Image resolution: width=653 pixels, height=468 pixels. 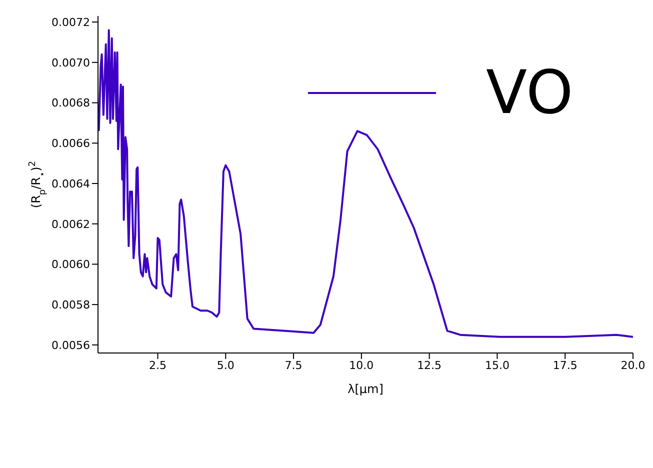 I want to click on y-tick-label: 0.0064, so click(x=71, y=183).